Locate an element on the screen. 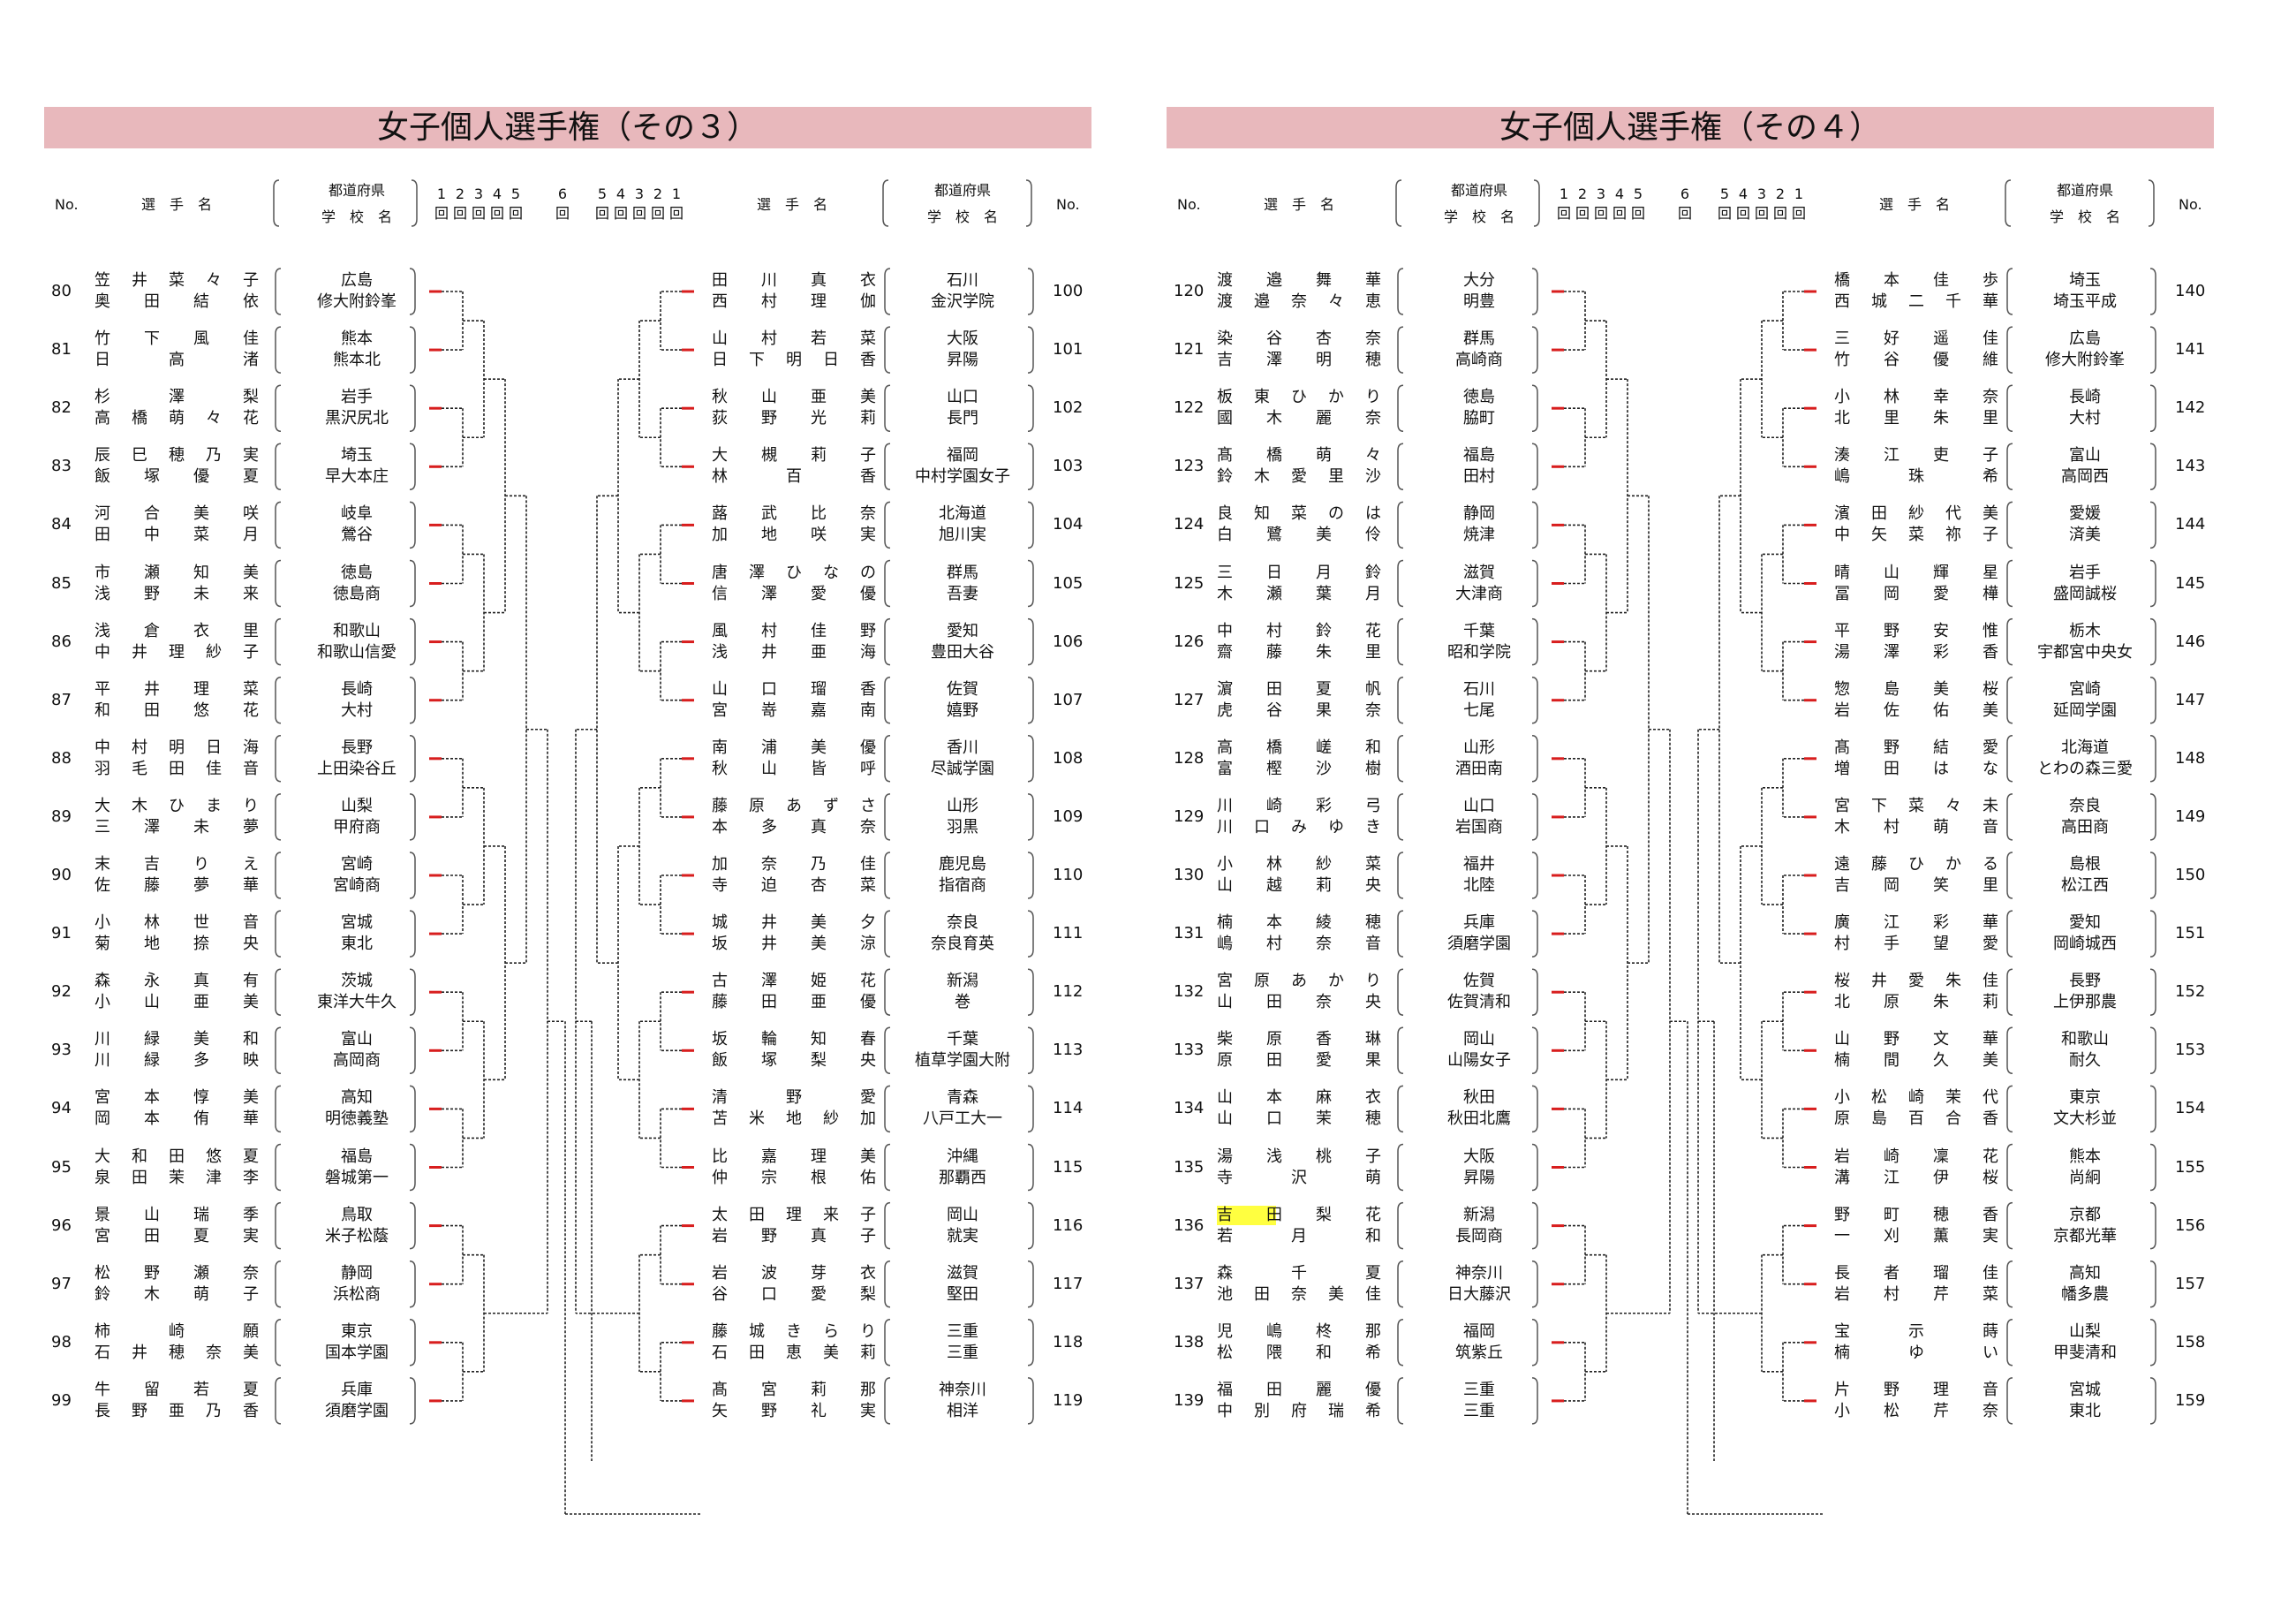  prefecture: 和歌山 is located at coordinates (357, 630).